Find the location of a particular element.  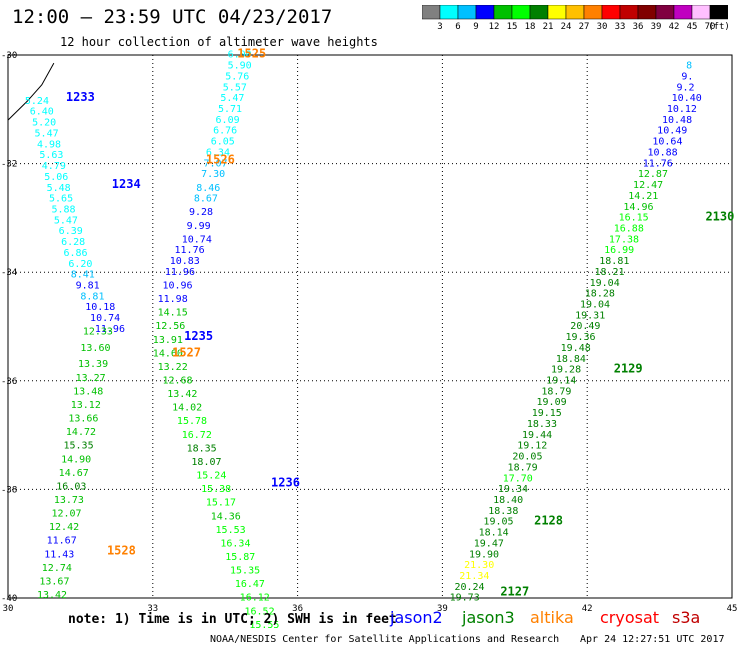

swh-observation: 5.90 is located at coordinates (240, 66).